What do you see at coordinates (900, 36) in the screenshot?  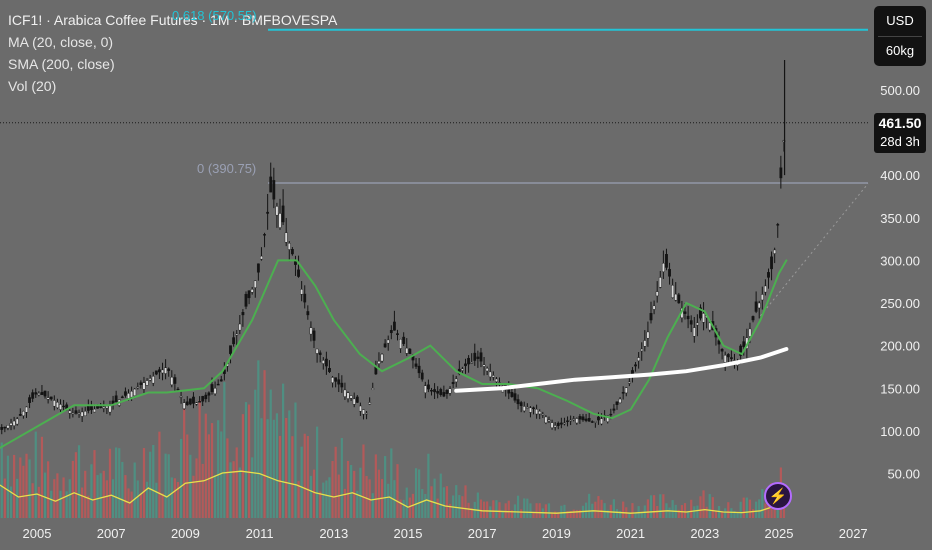 I see `currency-selector: USD 60kg` at bounding box center [900, 36].